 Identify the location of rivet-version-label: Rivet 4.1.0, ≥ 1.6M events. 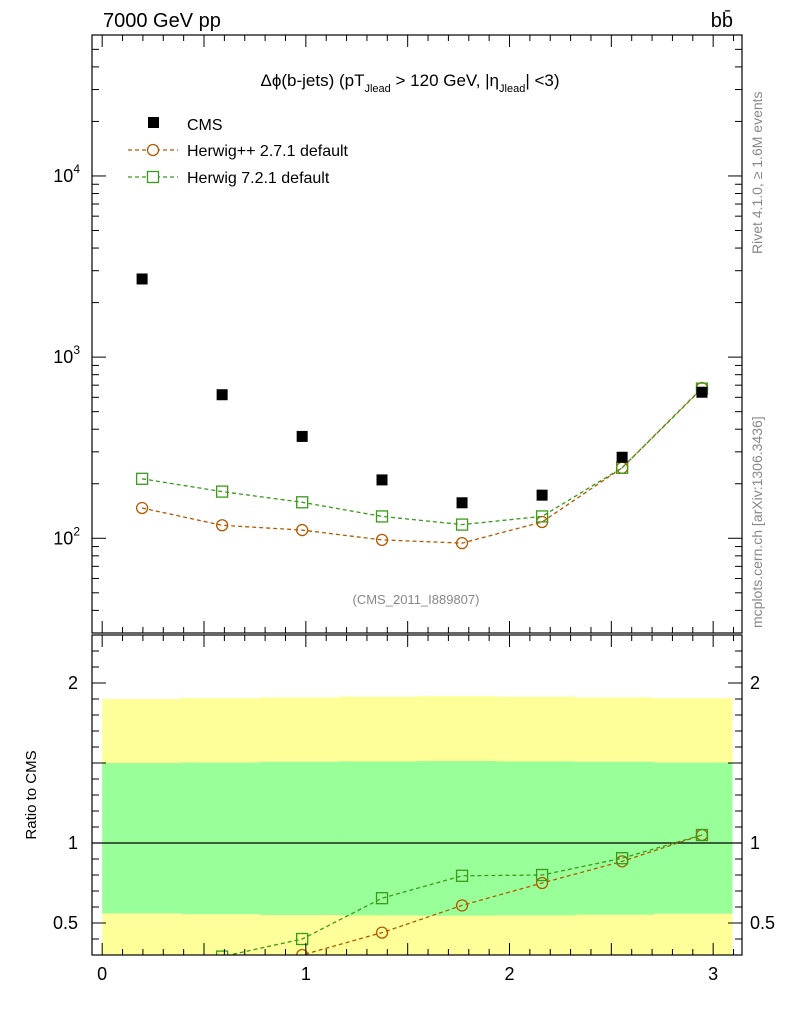
(757, 172).